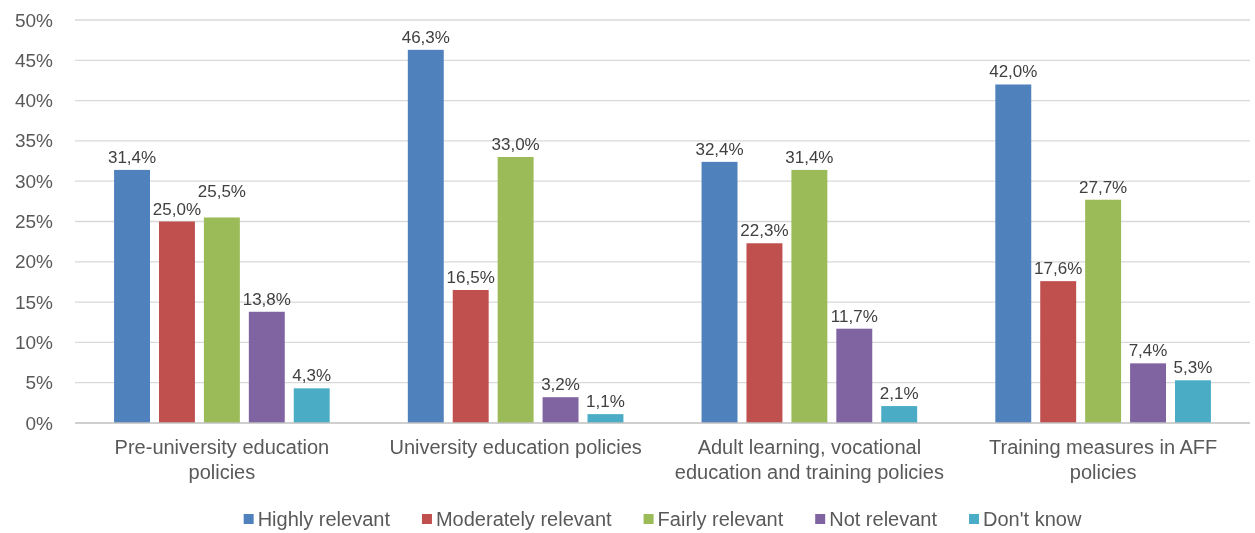 The image size is (1255, 533). I want to click on data-label: 1,1%, so click(605, 402).